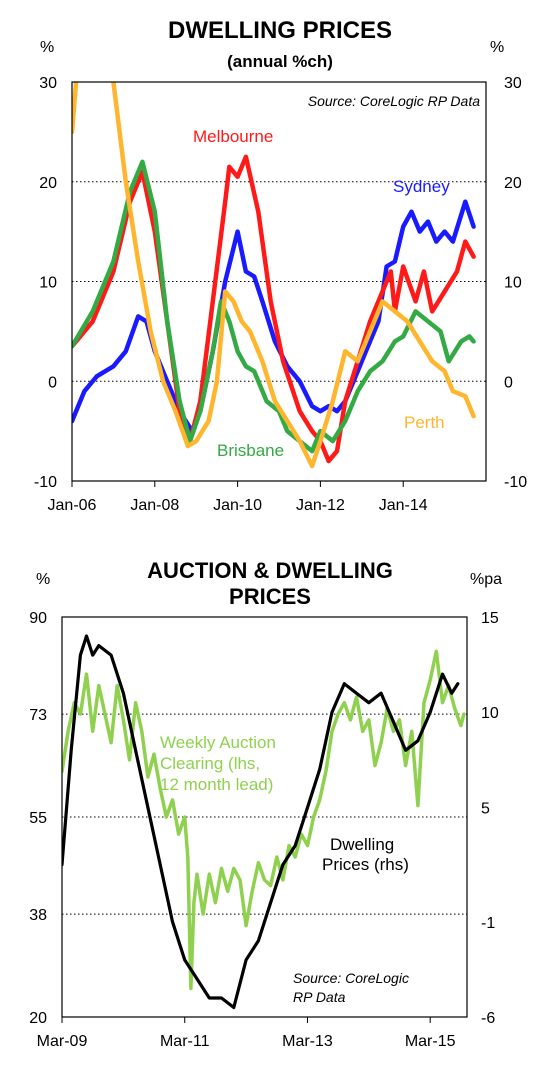  Describe the element at coordinates (38, 818) in the screenshot. I see `chart2-ytick-left: 55` at that location.